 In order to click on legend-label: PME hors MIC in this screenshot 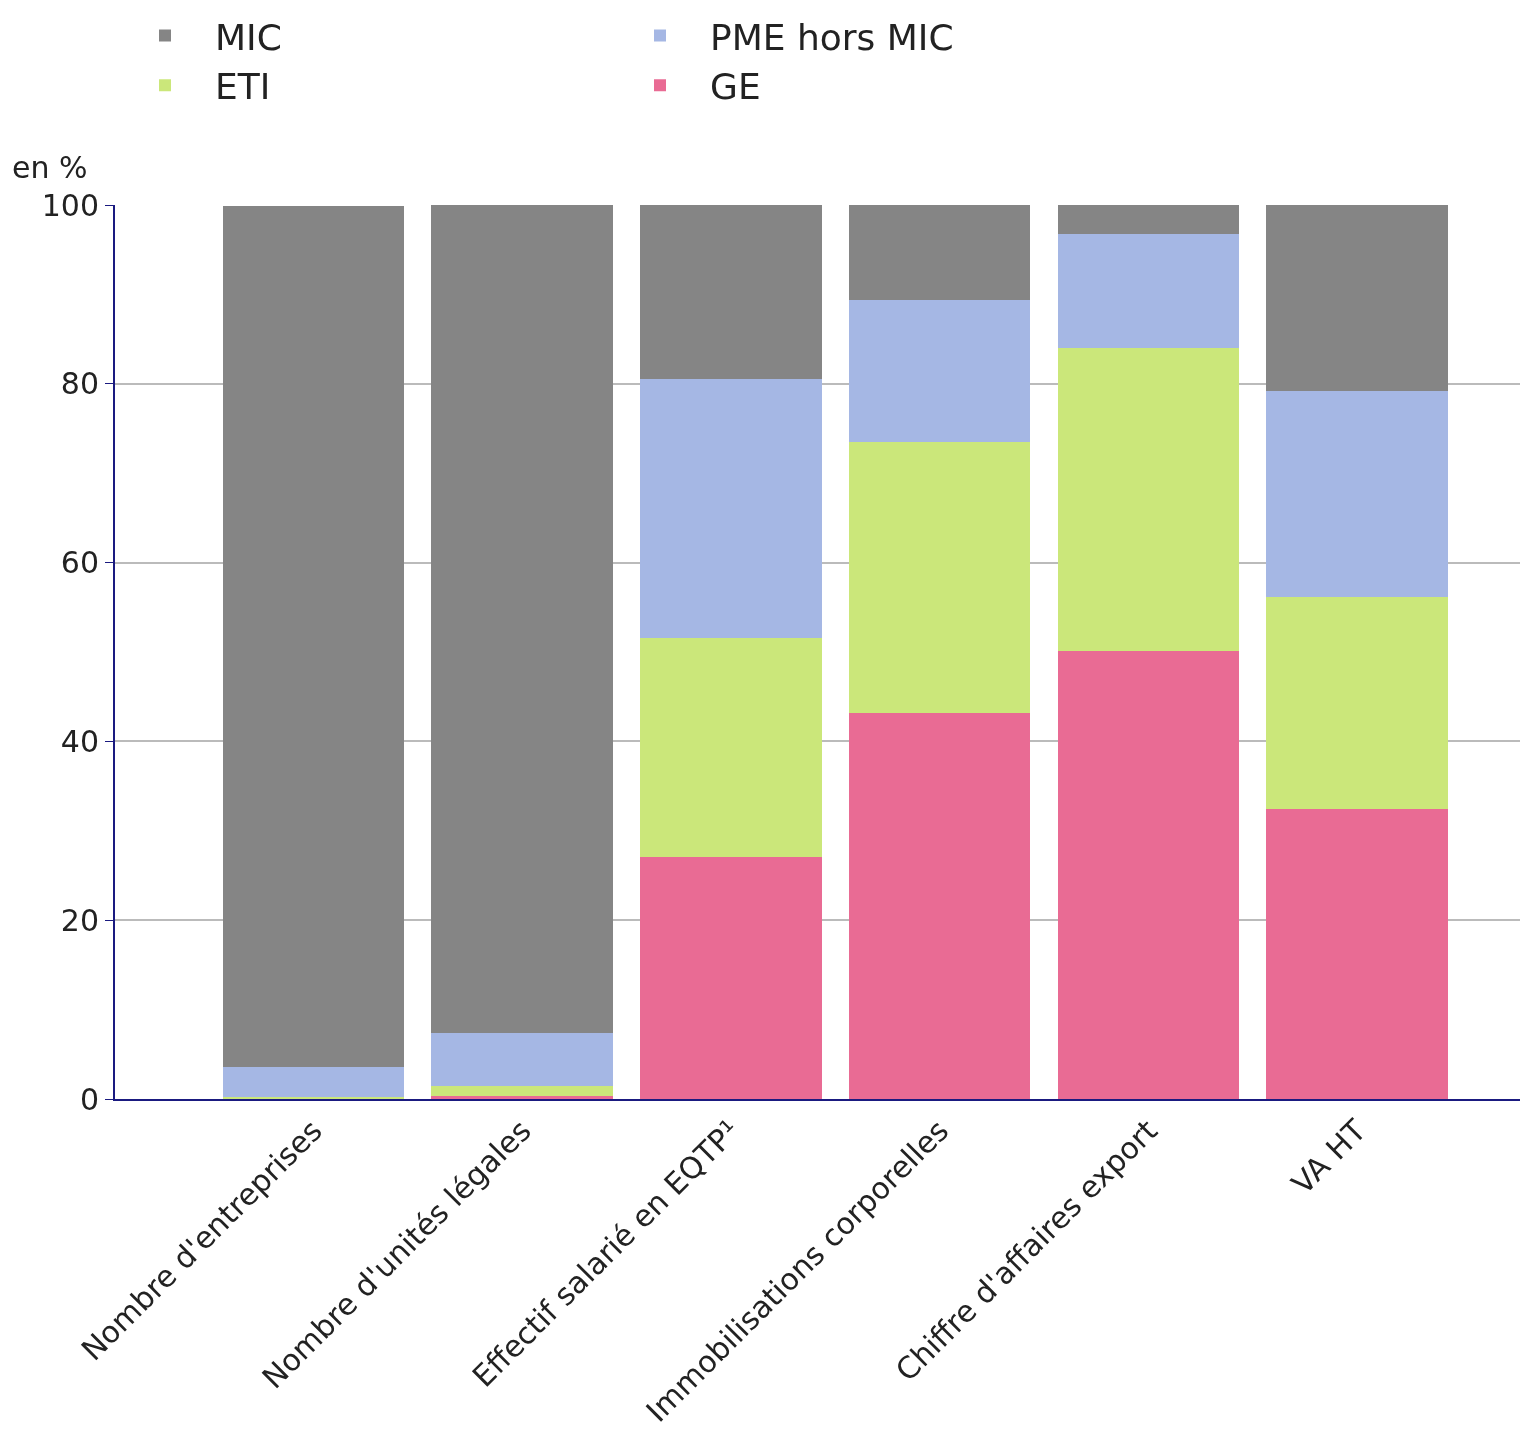, I will do `click(832, 37)`.